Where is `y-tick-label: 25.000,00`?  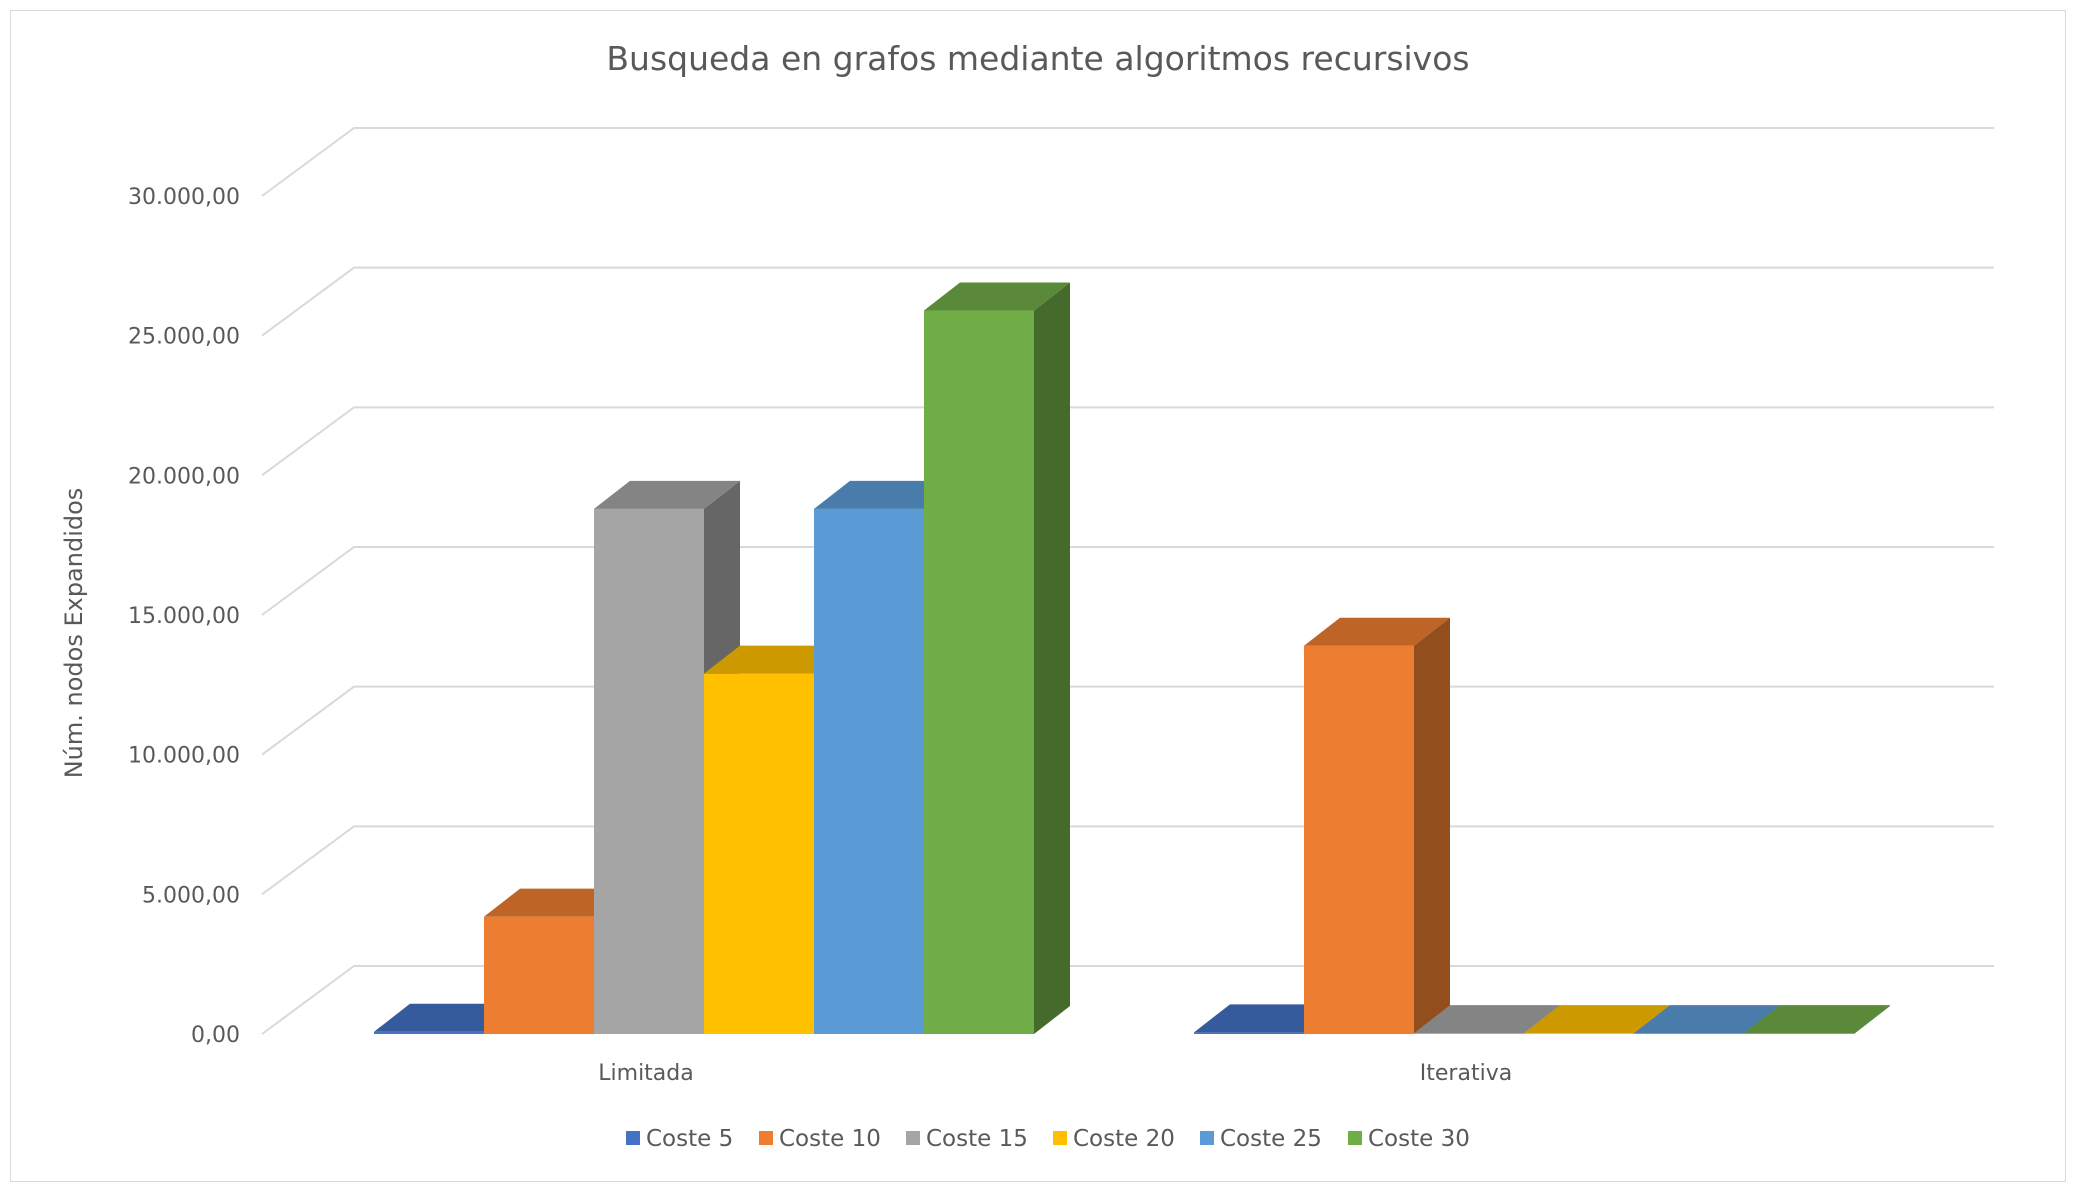
y-tick-label: 25.000,00 is located at coordinates (184, 337).